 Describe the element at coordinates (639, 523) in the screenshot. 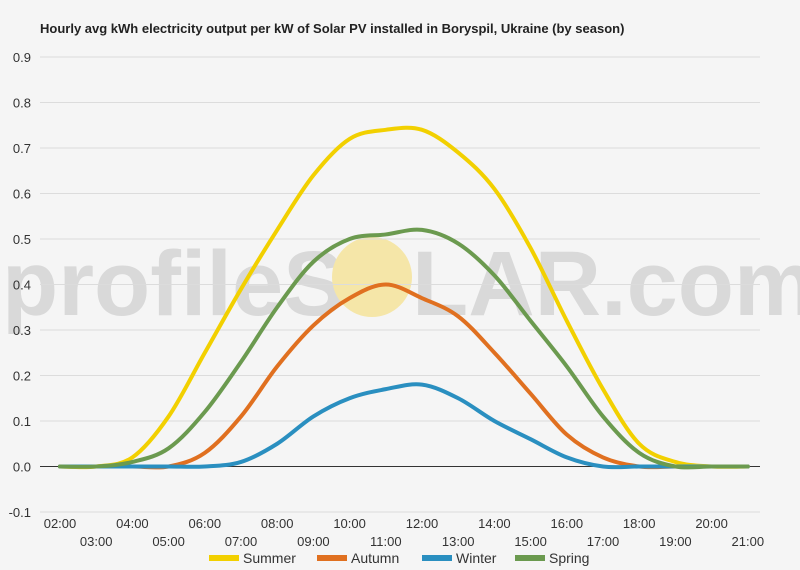

I see `x-tick-label: 18:00` at that location.